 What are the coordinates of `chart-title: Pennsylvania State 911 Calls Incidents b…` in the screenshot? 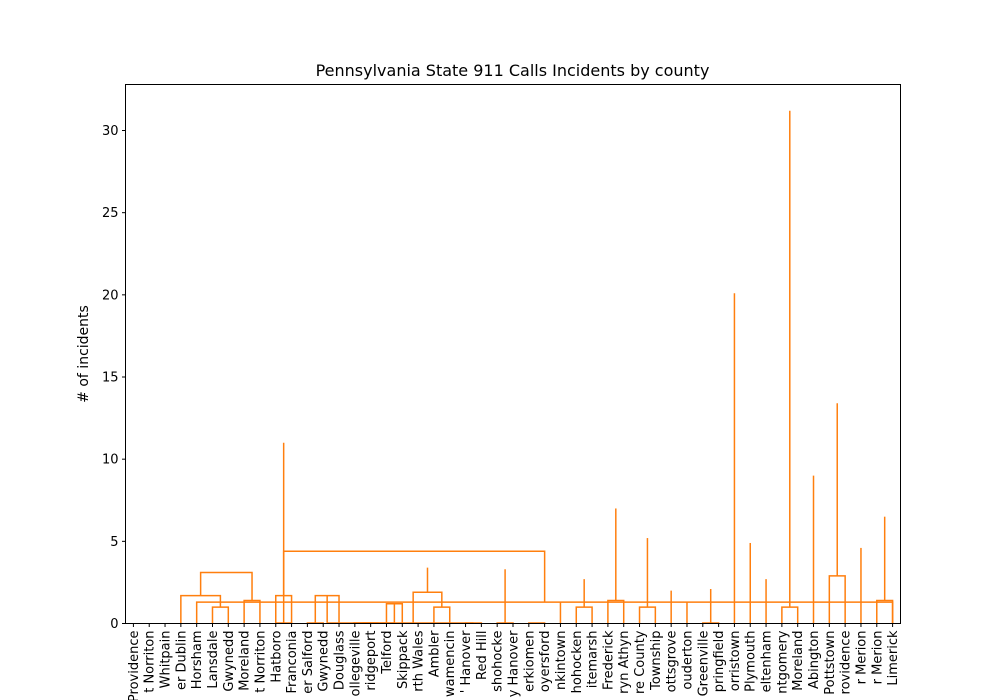 It's located at (513, 70).